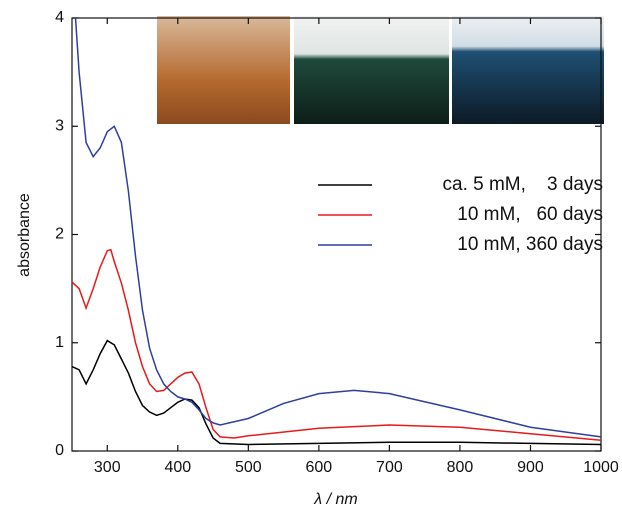 Image resolution: width=622 pixels, height=515 pixels. I want to click on y-tick-label: 0, so click(59, 450).